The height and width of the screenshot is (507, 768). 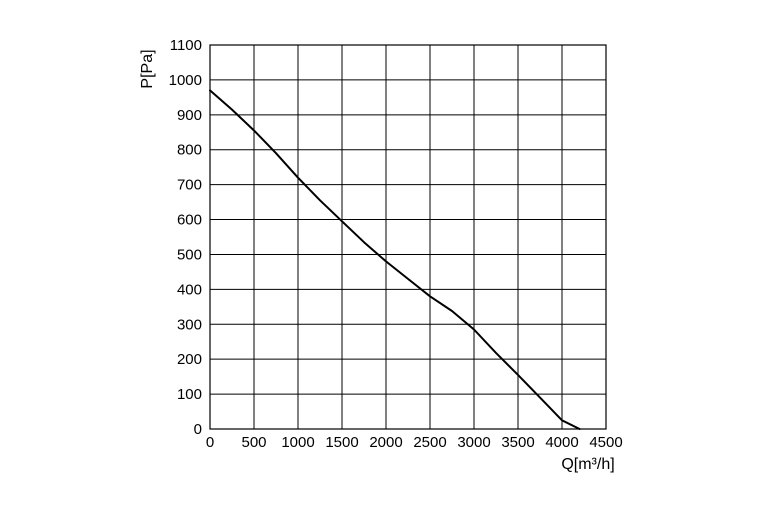 What do you see at coordinates (189, 185) in the screenshot?
I see `y-tick-label: 700` at bounding box center [189, 185].